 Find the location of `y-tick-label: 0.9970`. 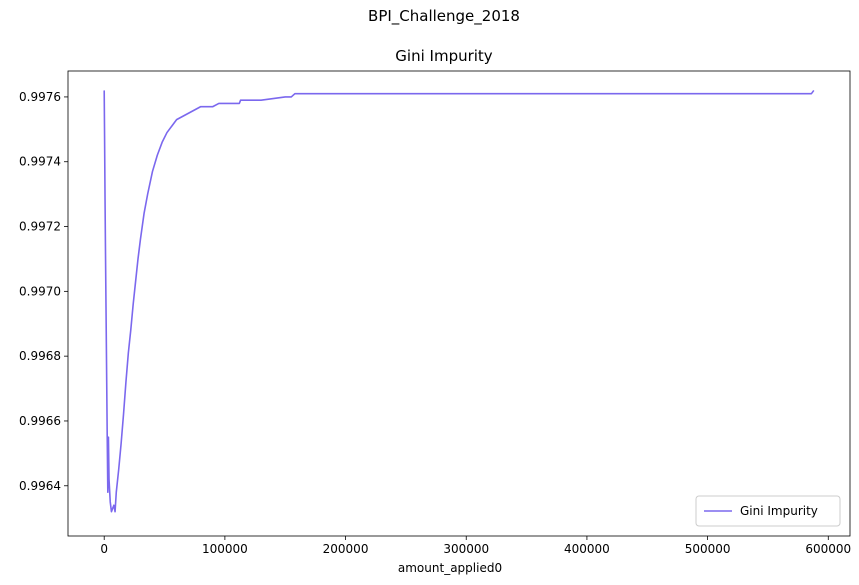

y-tick-label: 0.9970 is located at coordinates (40, 291).